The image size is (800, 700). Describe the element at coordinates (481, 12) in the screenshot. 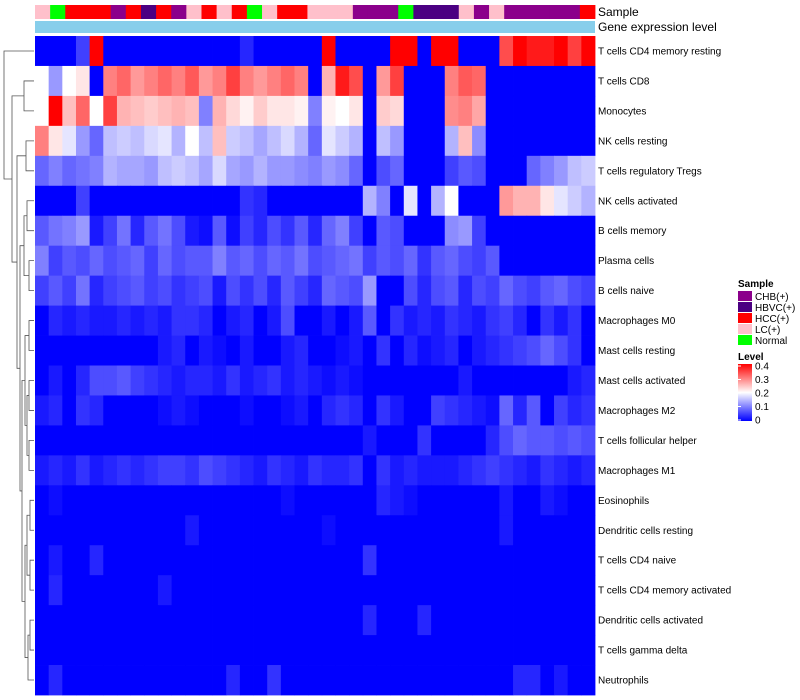

I see `sample-annotation-cell` at that location.